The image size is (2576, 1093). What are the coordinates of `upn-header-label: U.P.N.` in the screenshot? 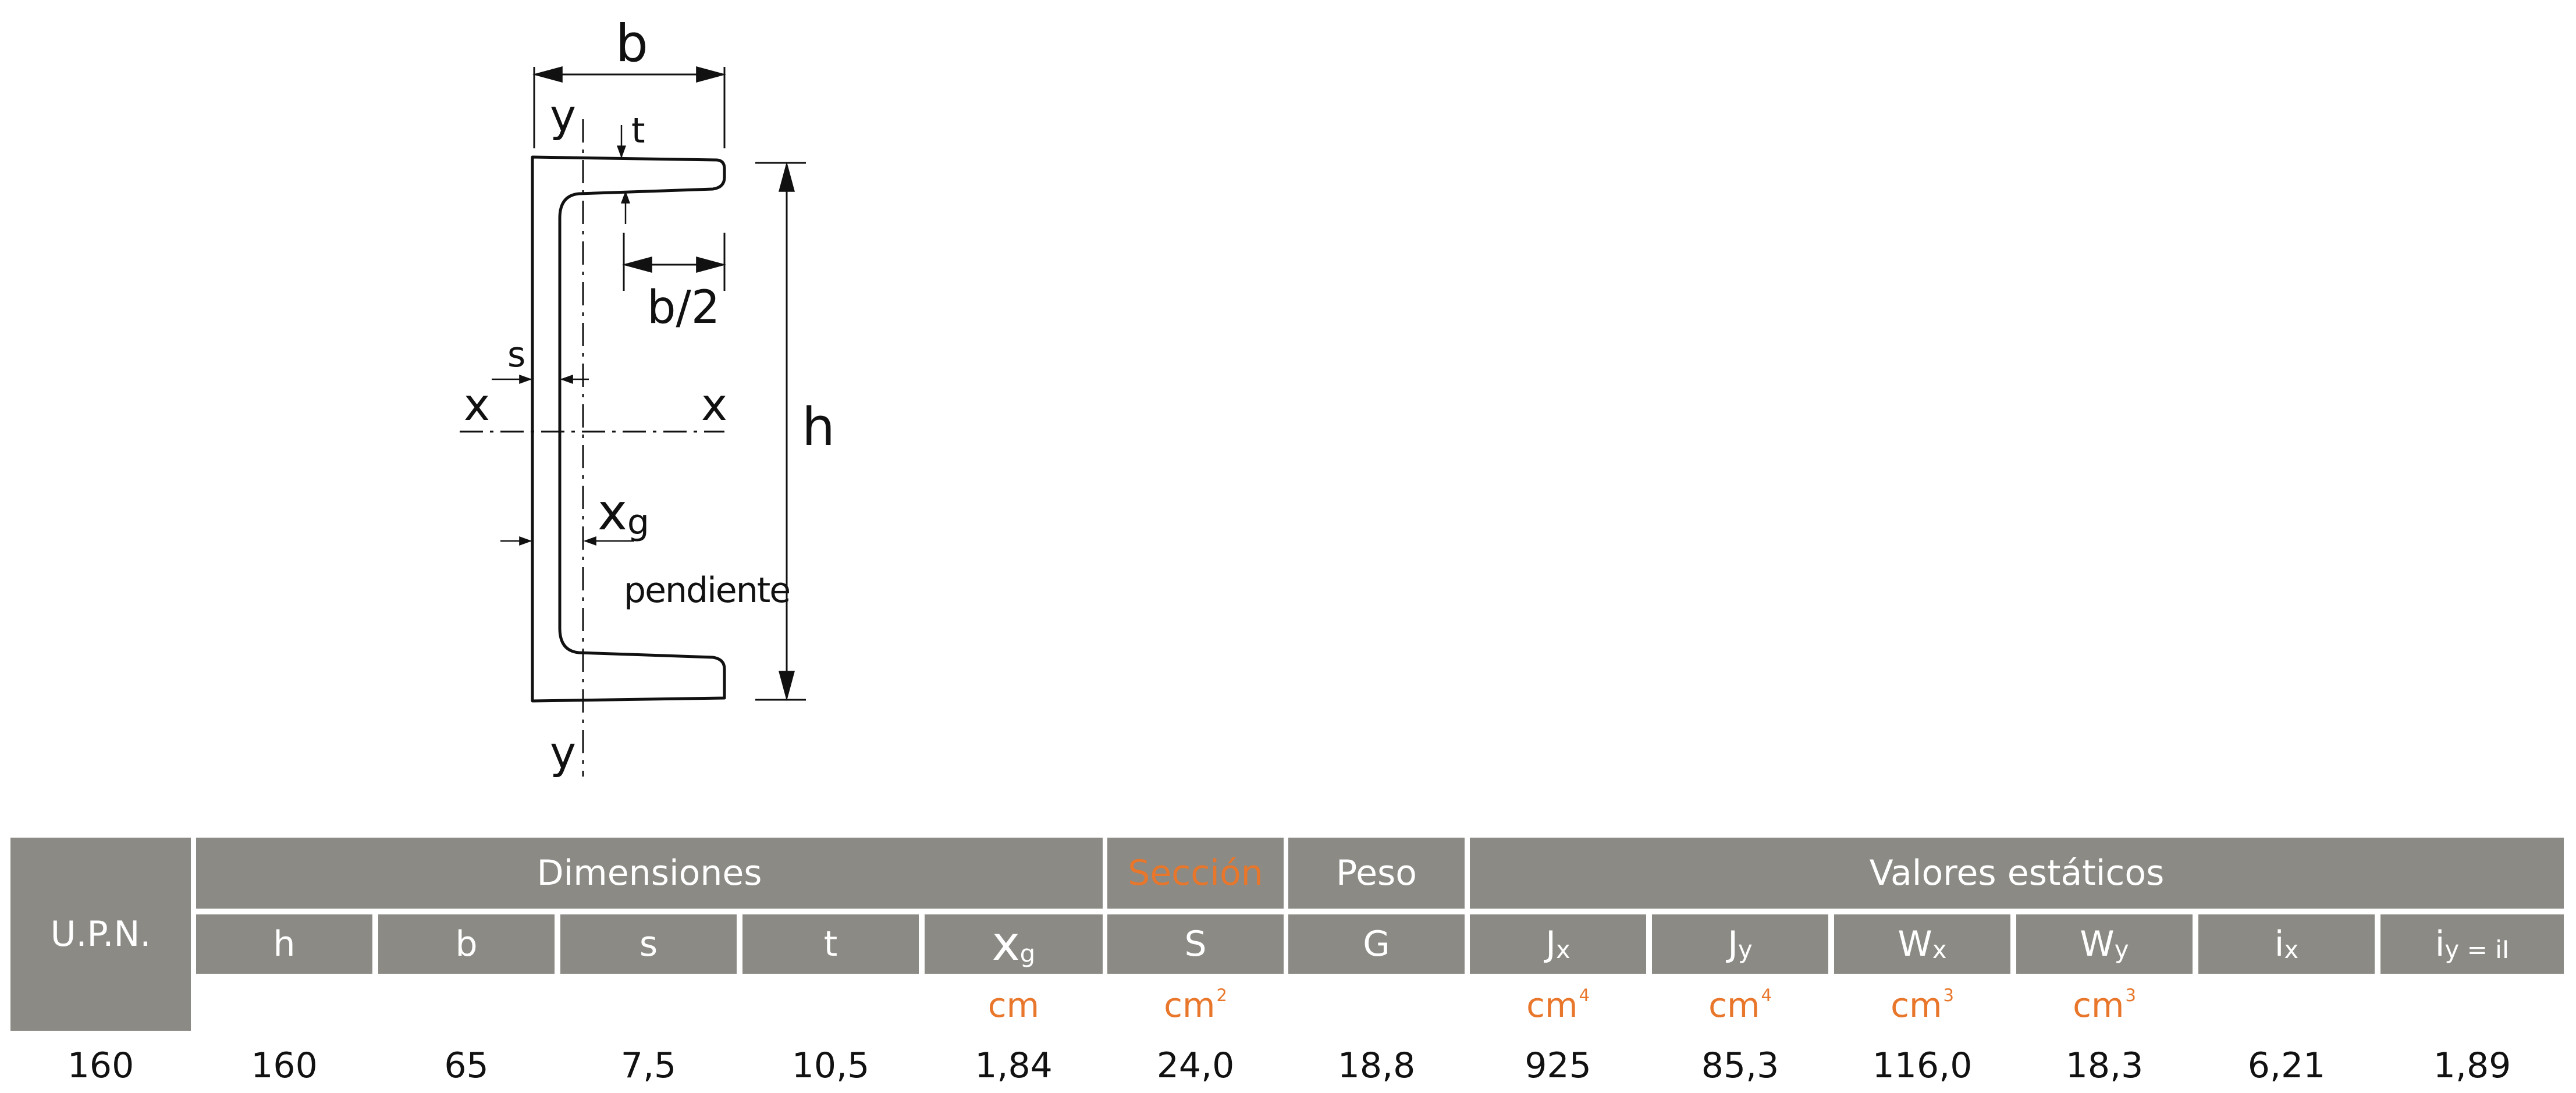 It's located at (100, 934).